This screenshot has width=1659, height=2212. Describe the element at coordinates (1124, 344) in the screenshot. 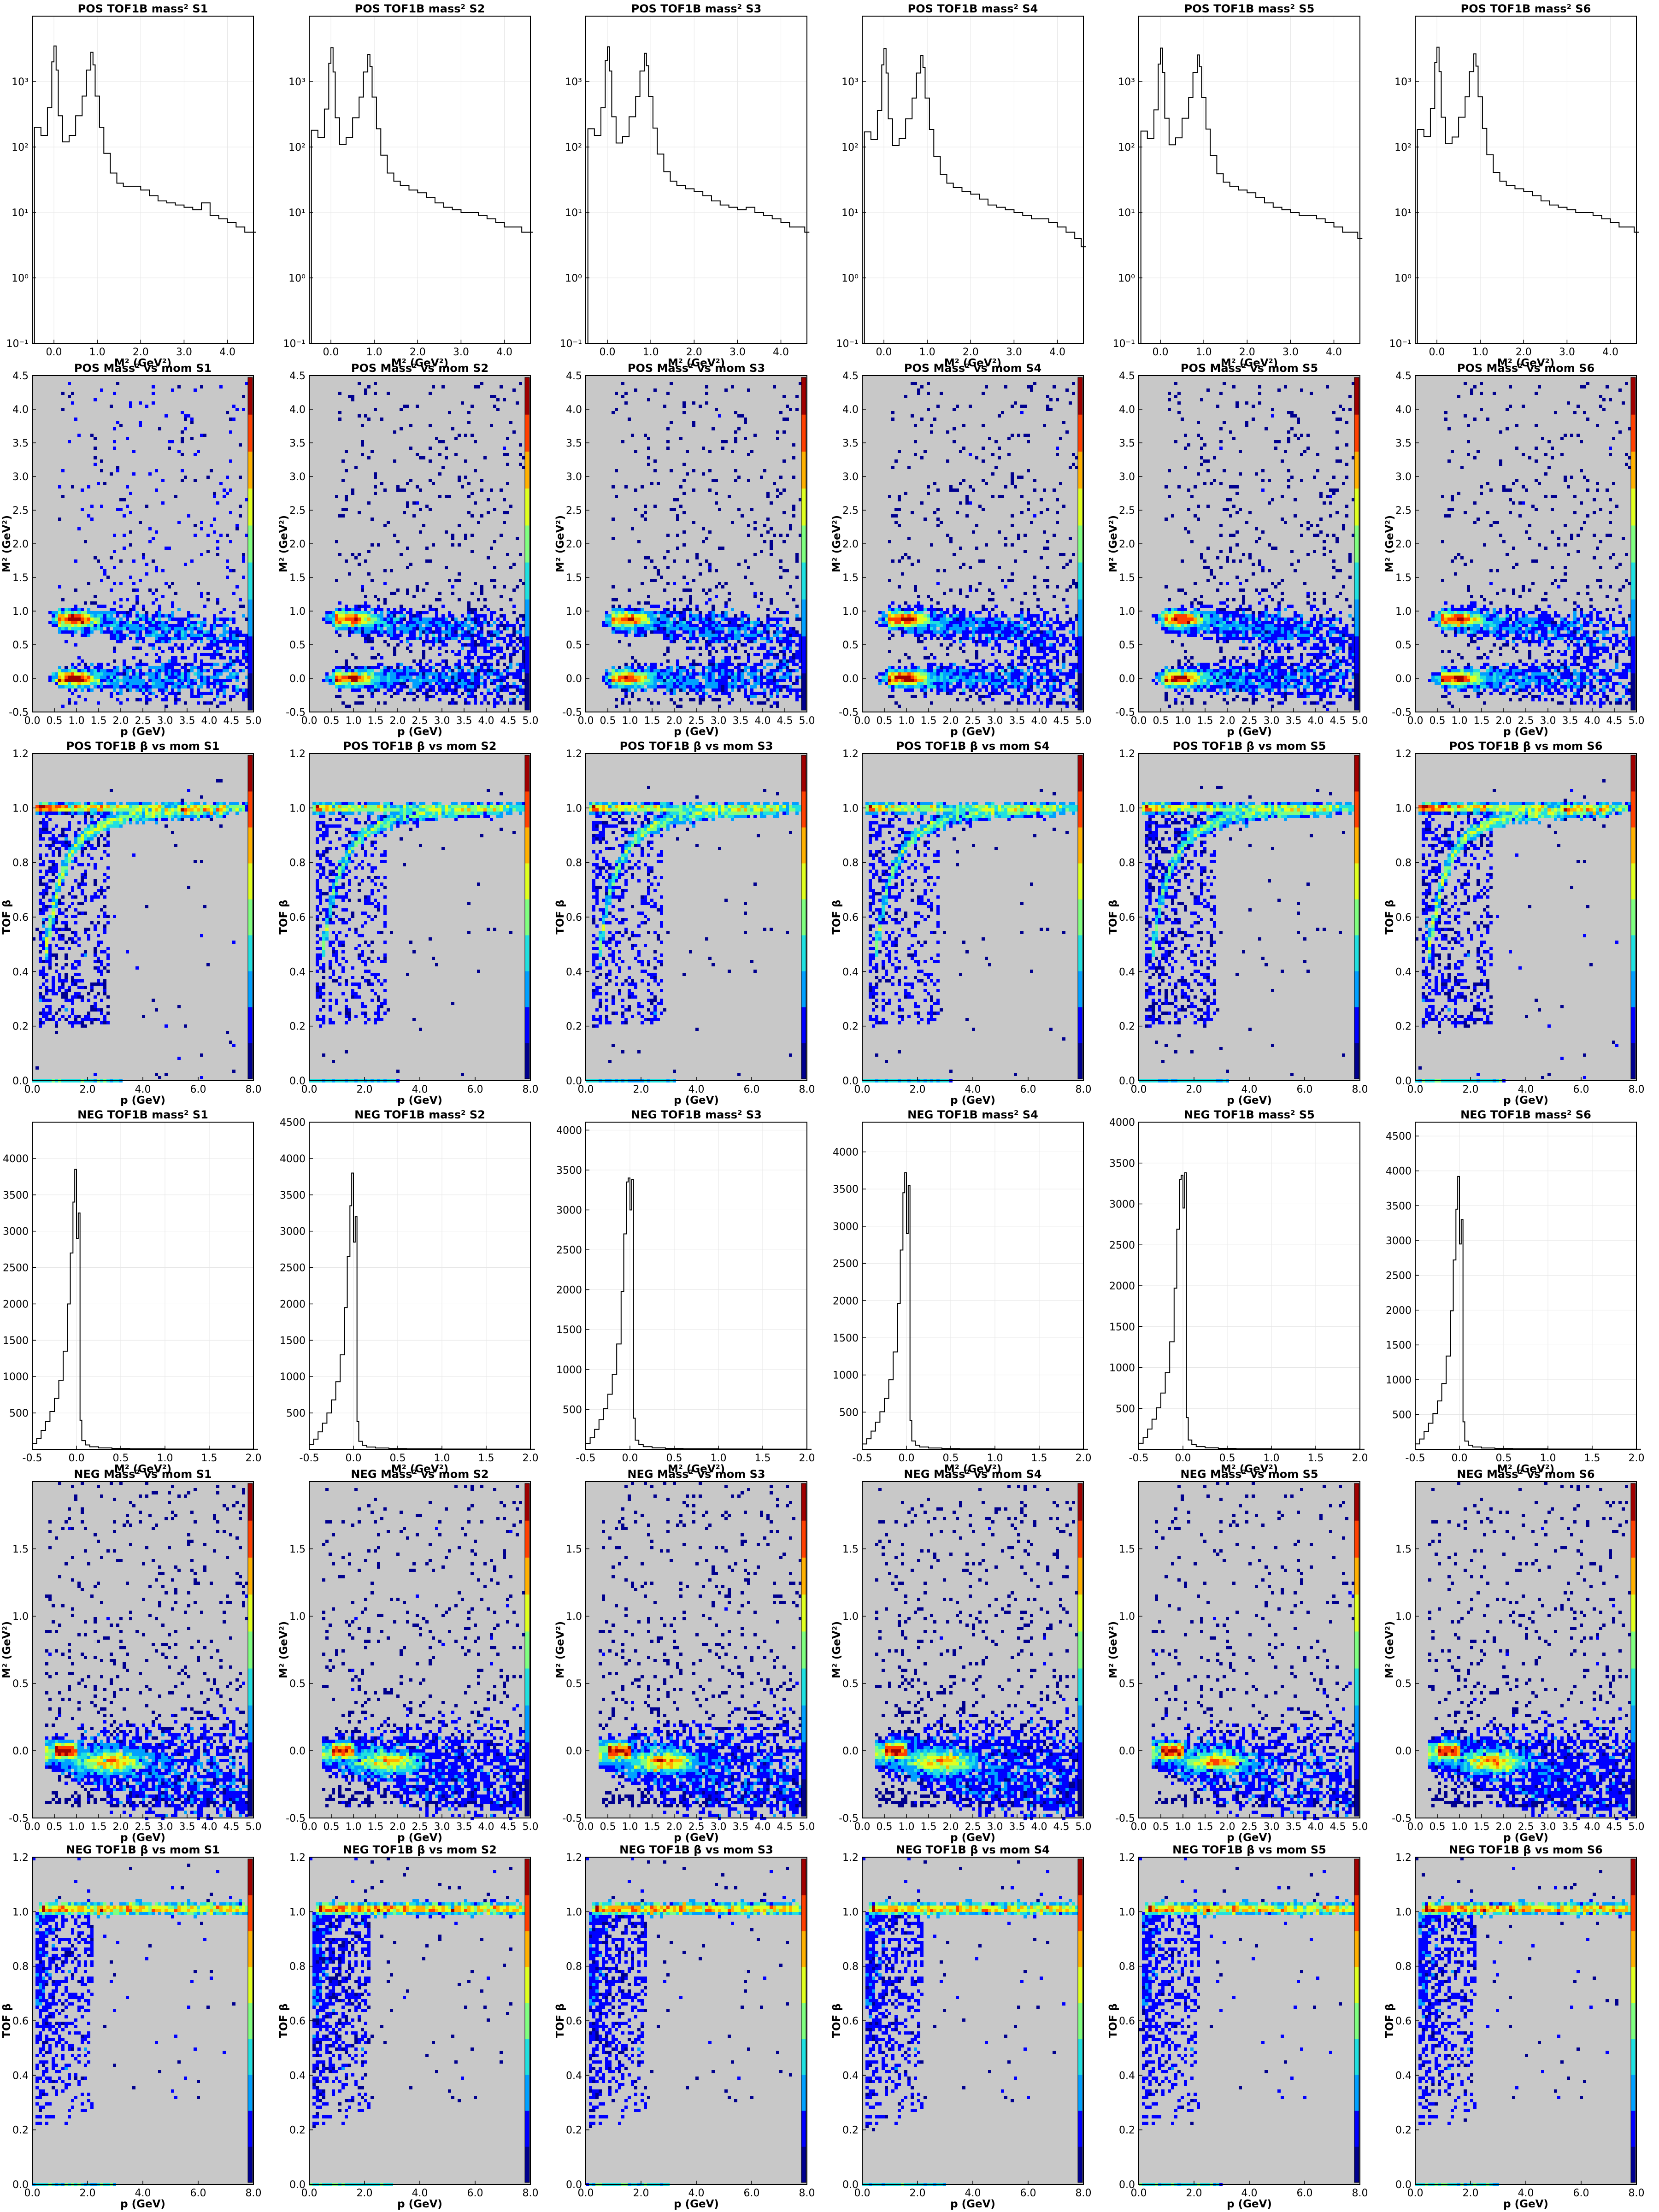

I see `y-tick-label: 10⁻¹` at that location.